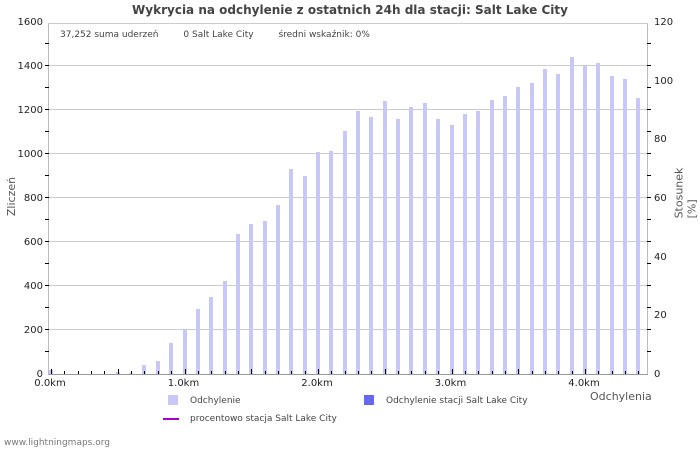 Image resolution: width=700 pixels, height=450 pixels. What do you see at coordinates (30, 154) in the screenshot?
I see `left-tick-label: 1000` at bounding box center [30, 154].